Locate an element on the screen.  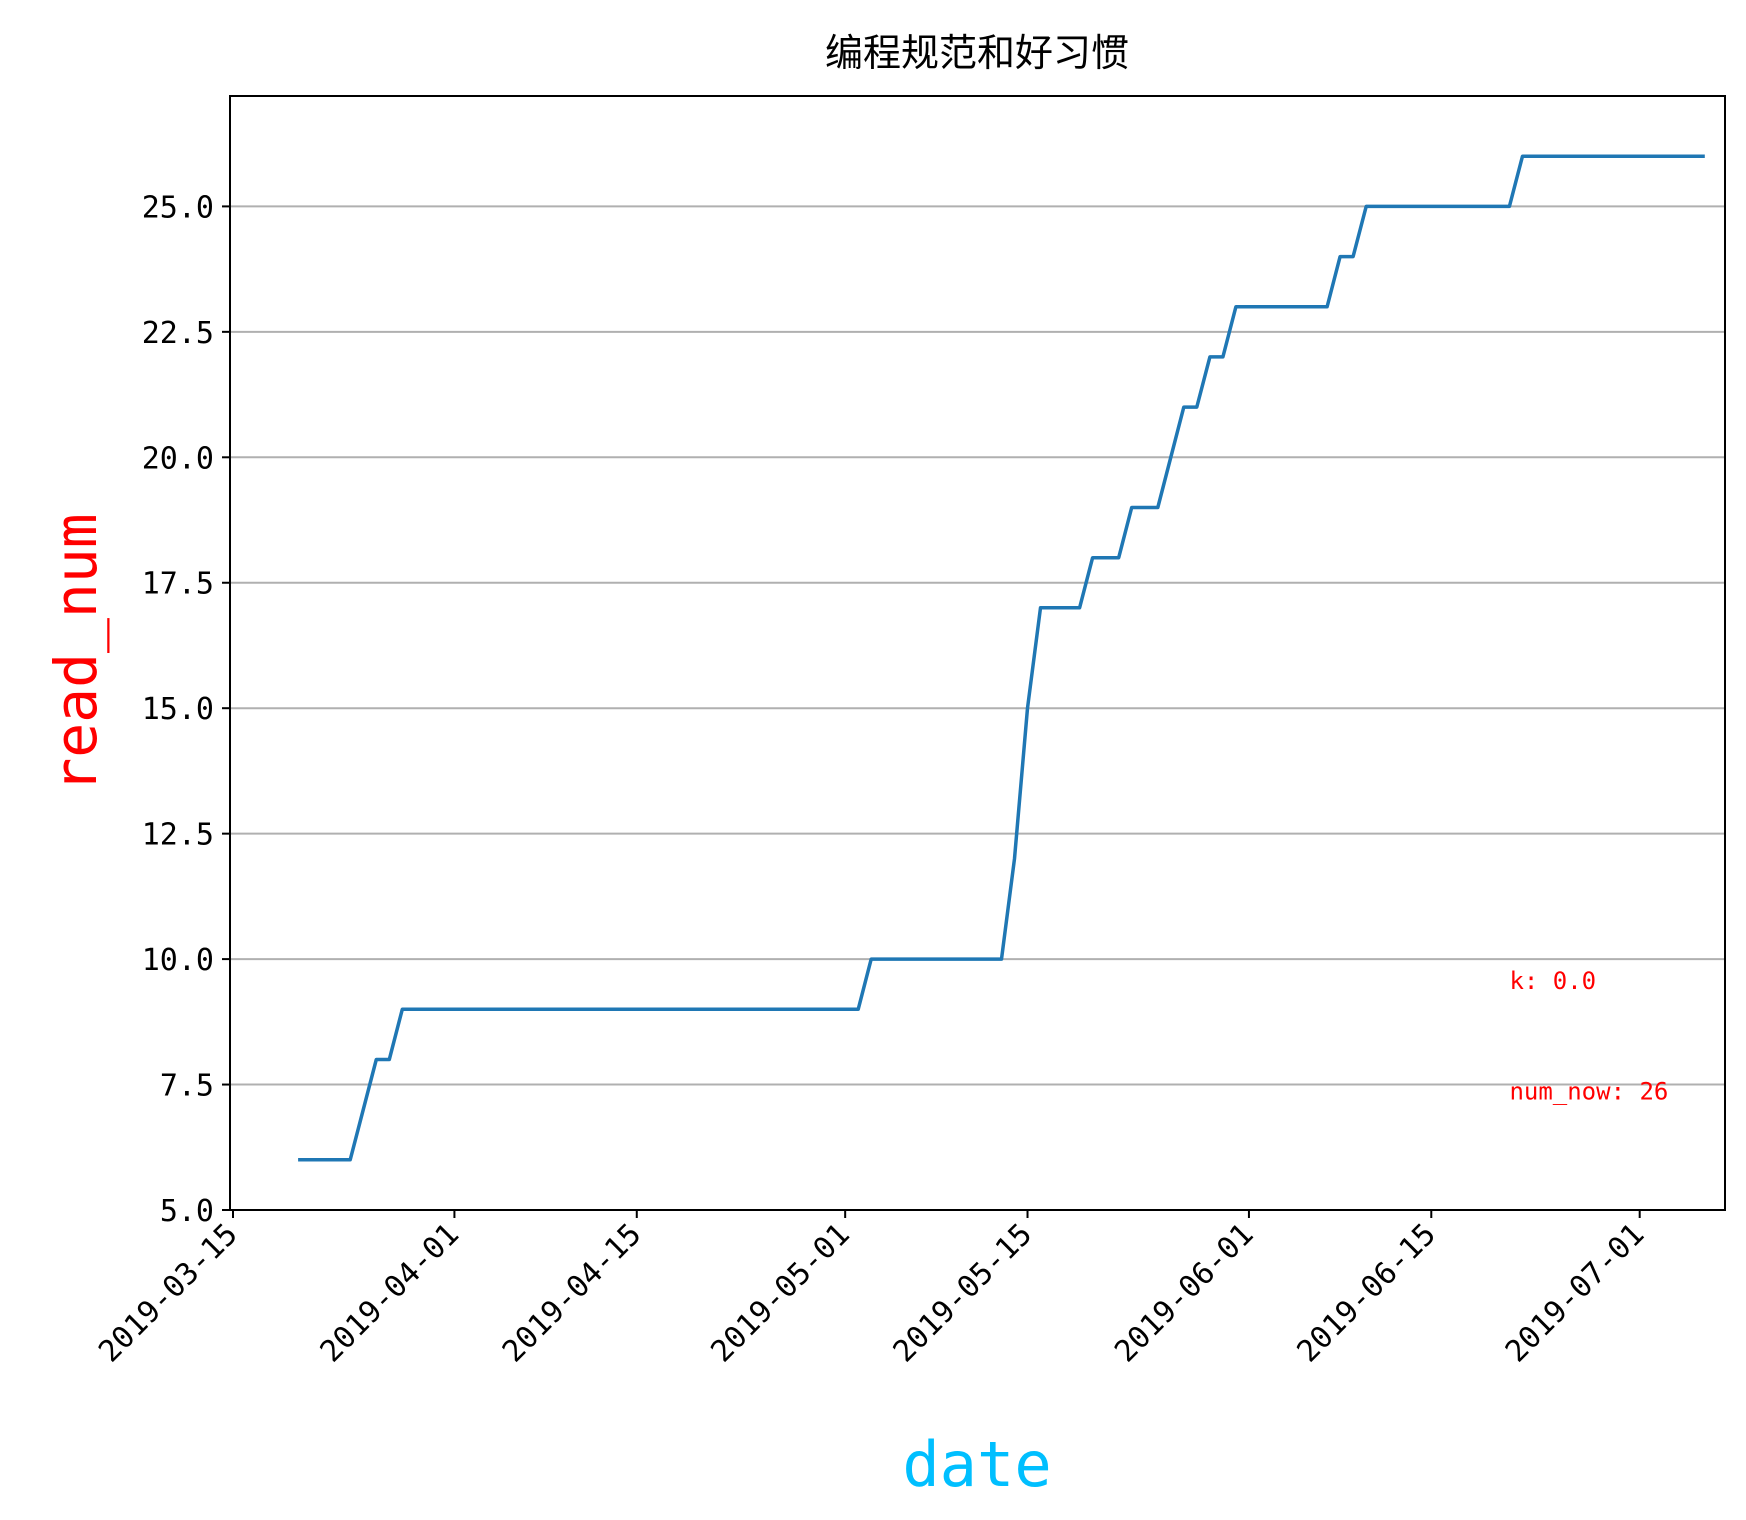
annotation-label: k: 0.0 is located at coordinates (1552, 981).